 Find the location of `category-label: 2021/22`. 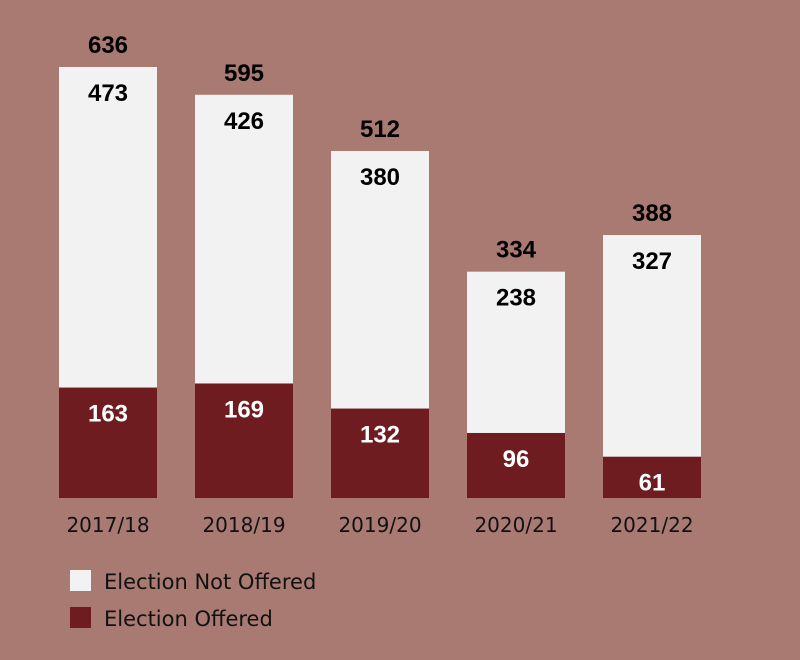

category-label: 2021/22 is located at coordinates (651, 525).